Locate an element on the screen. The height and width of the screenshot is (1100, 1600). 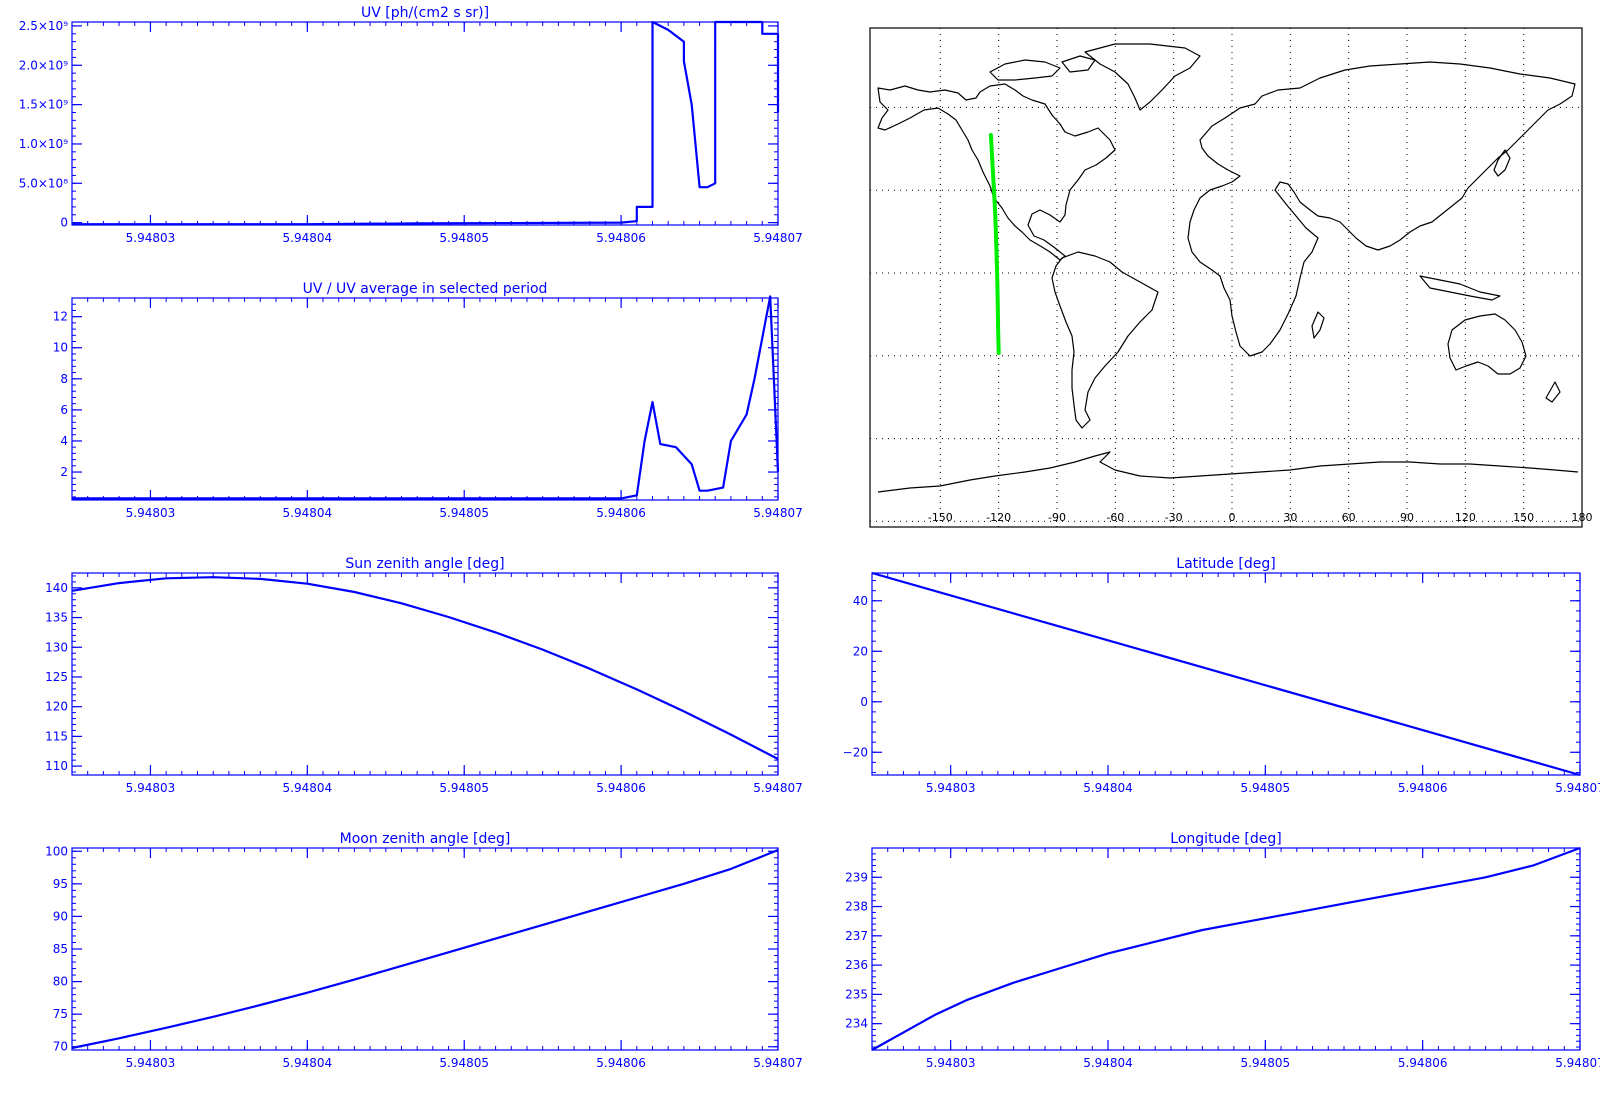
satellite-ground-track is located at coordinates (994, 244).